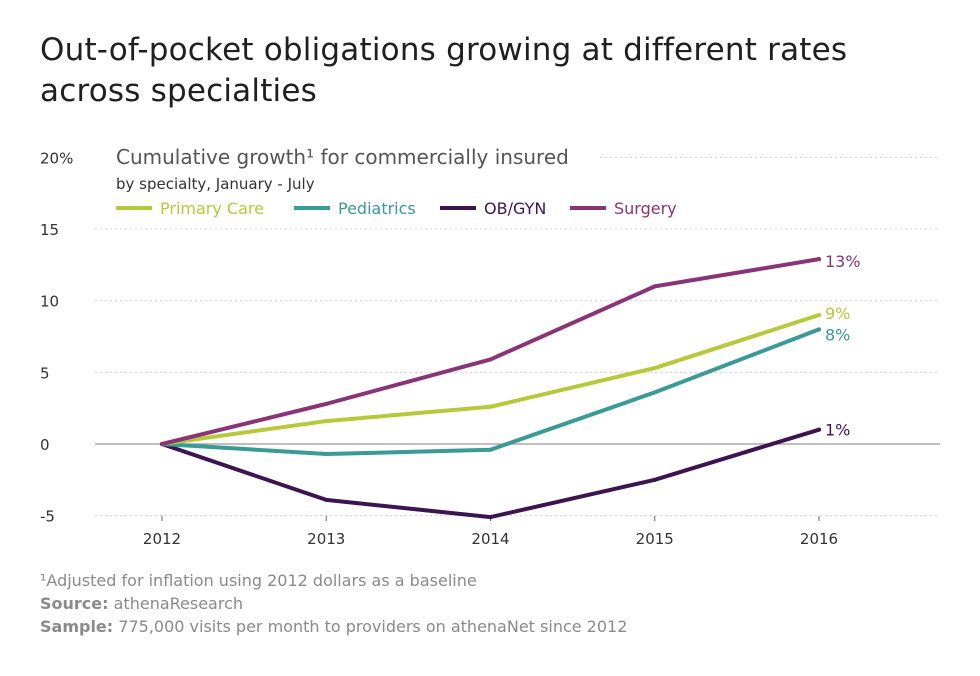 The height and width of the screenshot is (676, 980). What do you see at coordinates (655, 539) in the screenshot?
I see `x-tick-label: 2015` at bounding box center [655, 539].